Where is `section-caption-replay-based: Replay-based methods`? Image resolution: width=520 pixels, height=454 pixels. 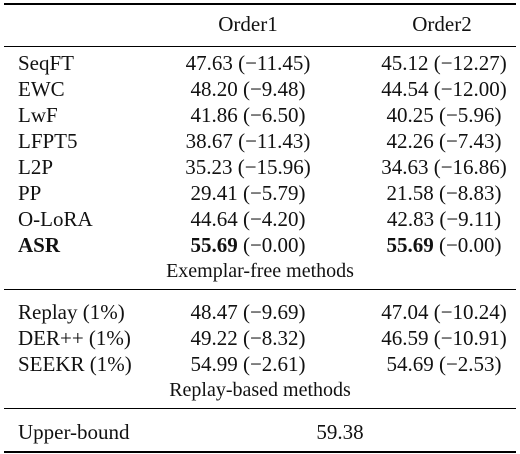
section-caption-replay-based: Replay-based methods is located at coordinates (260, 390).